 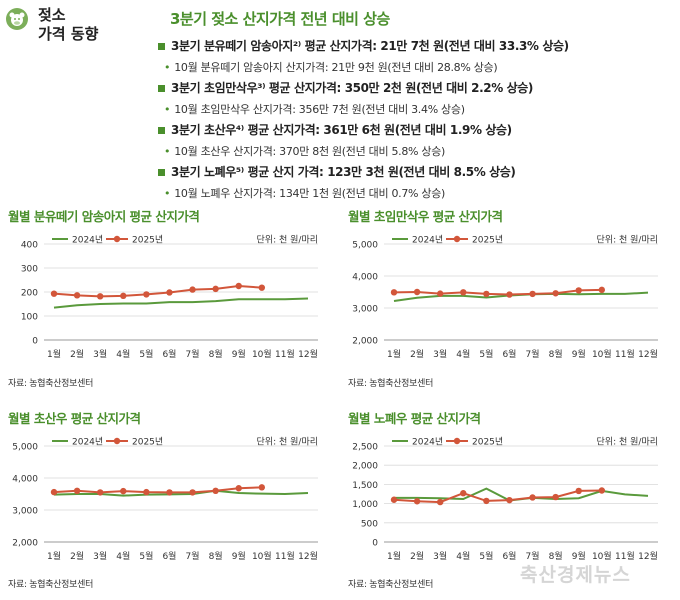 I want to click on series-line-2024, so click(x=181, y=303).